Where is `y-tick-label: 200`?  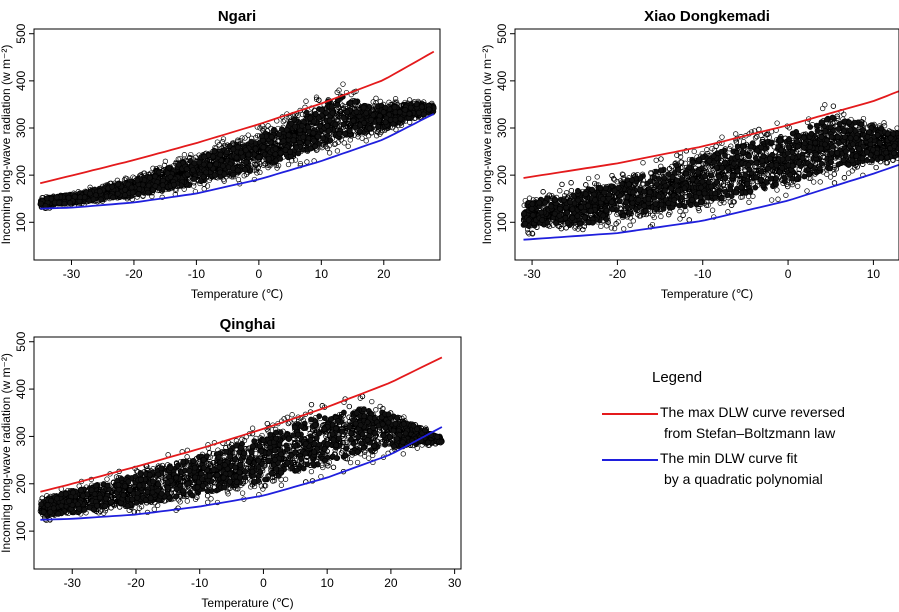 y-tick-label: 200 is located at coordinates (21, 175).